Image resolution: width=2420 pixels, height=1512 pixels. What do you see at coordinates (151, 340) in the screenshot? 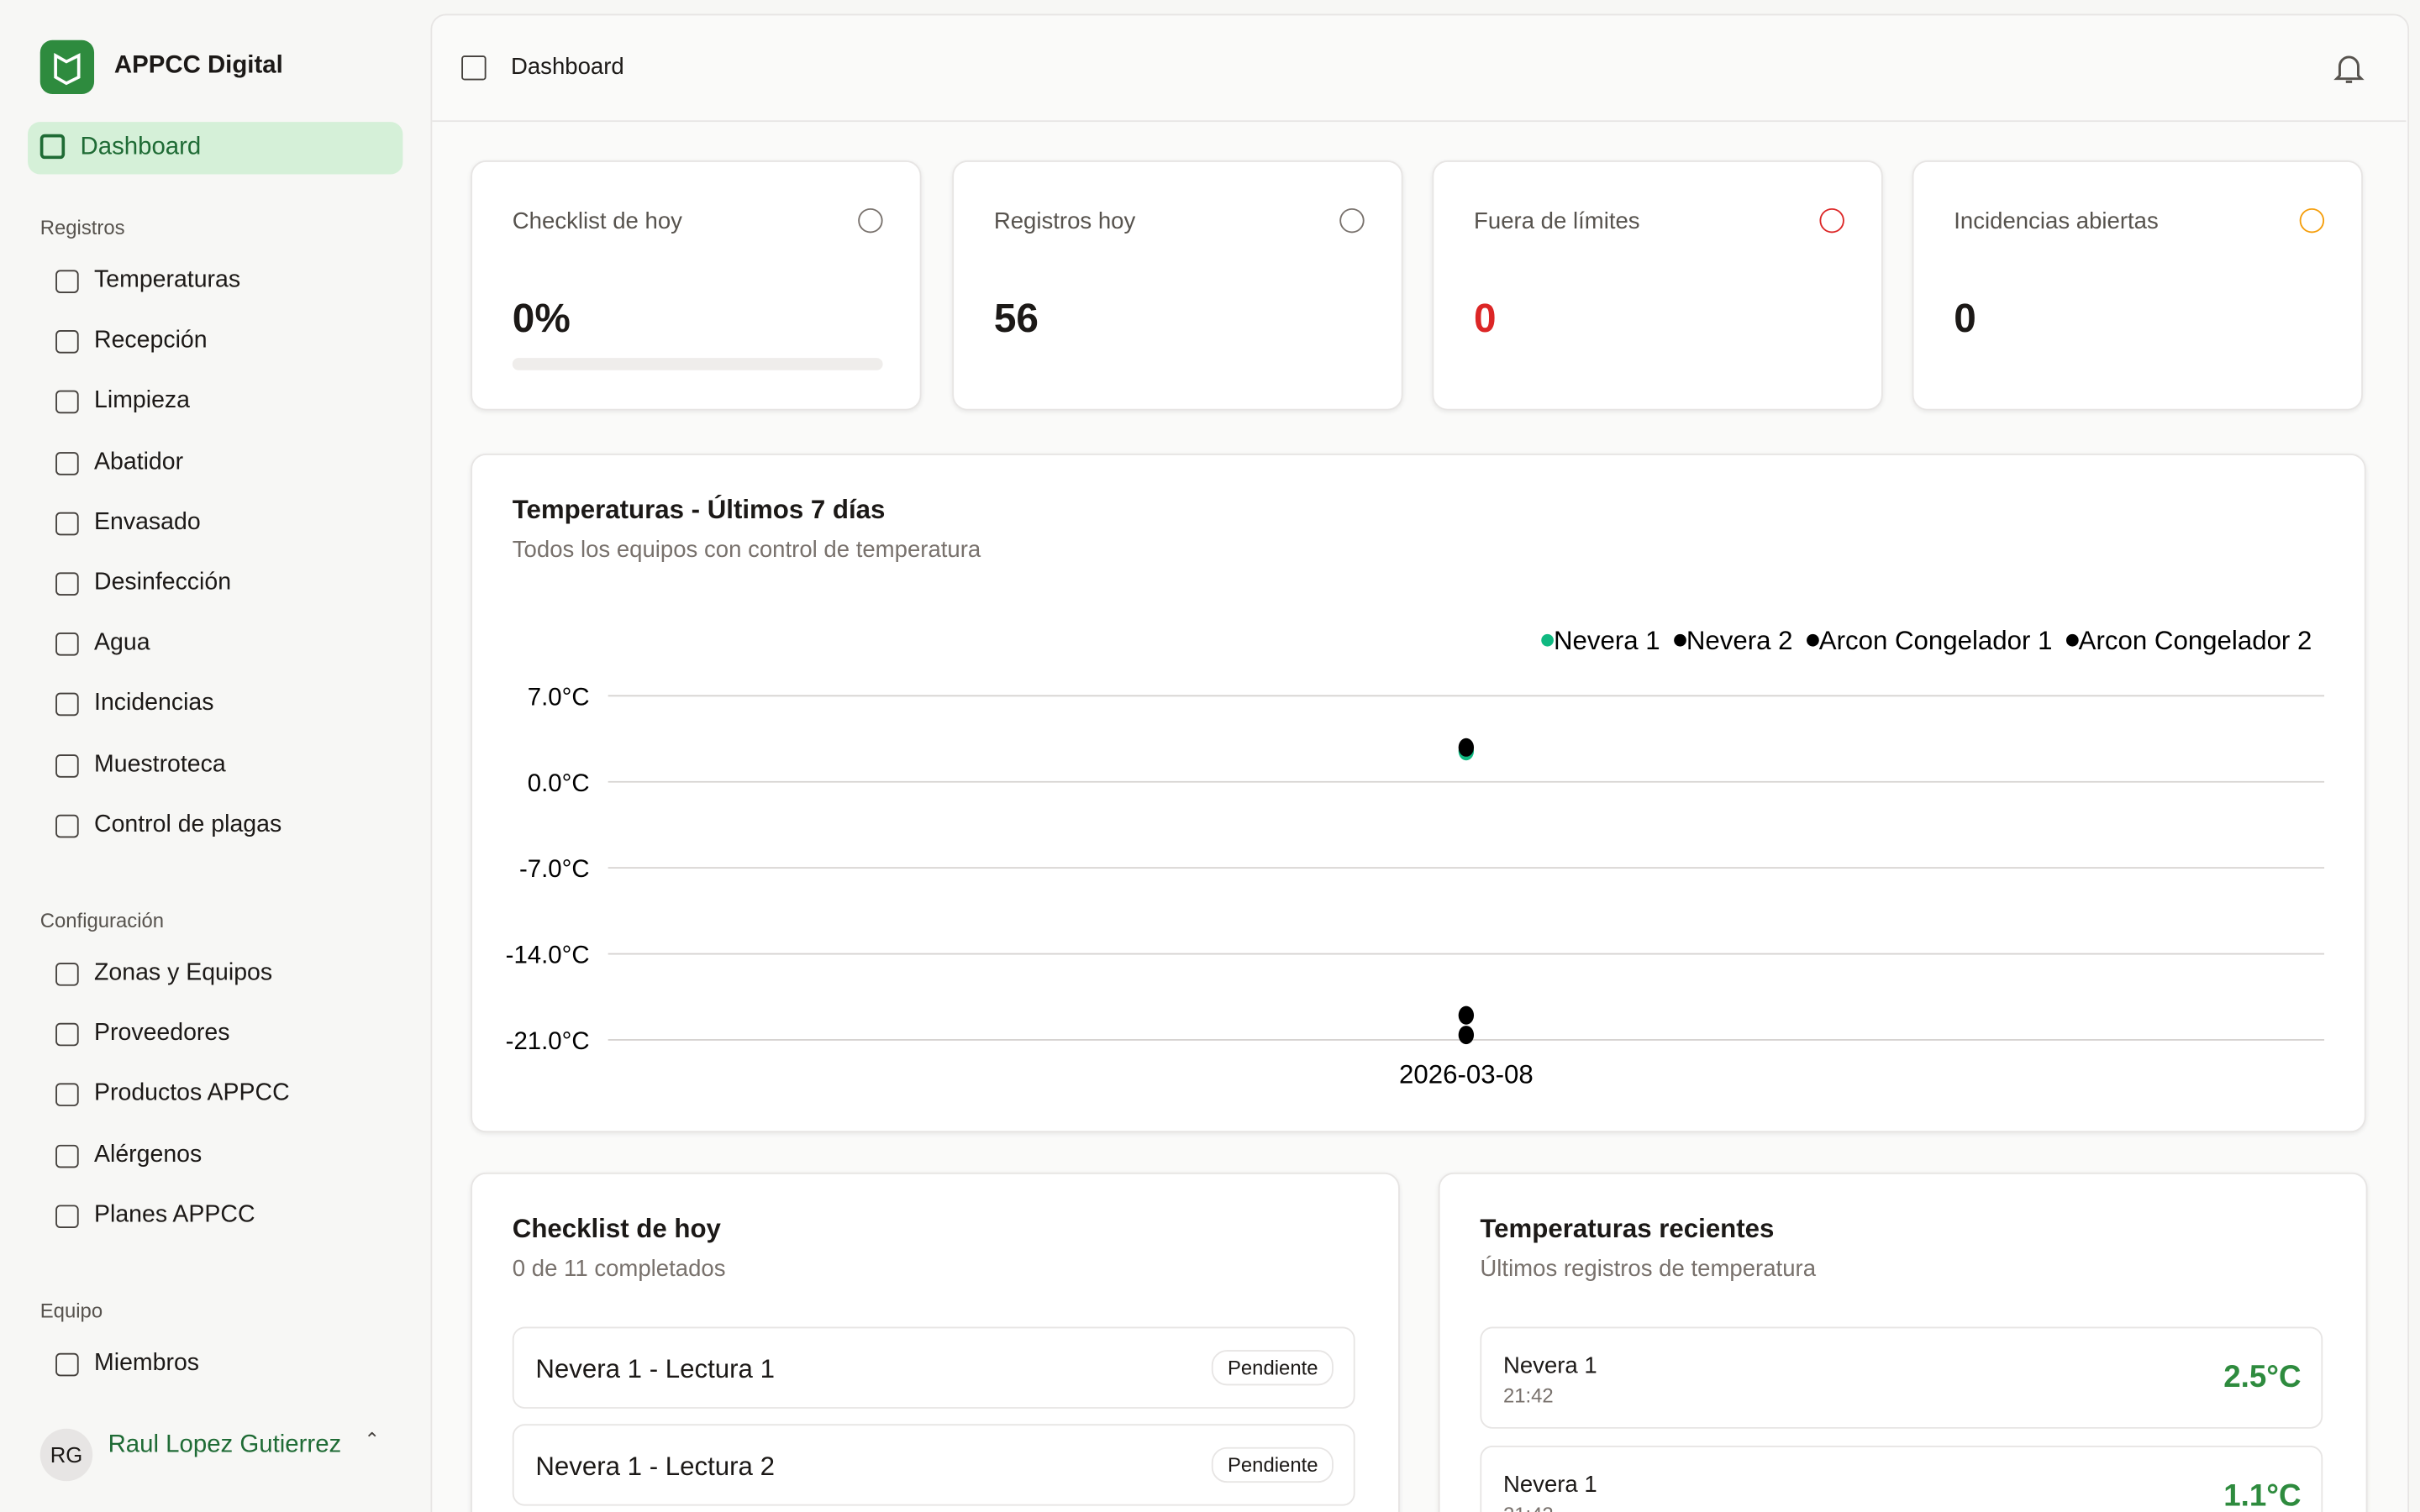
I see `nav-item: Recepción` at bounding box center [151, 340].